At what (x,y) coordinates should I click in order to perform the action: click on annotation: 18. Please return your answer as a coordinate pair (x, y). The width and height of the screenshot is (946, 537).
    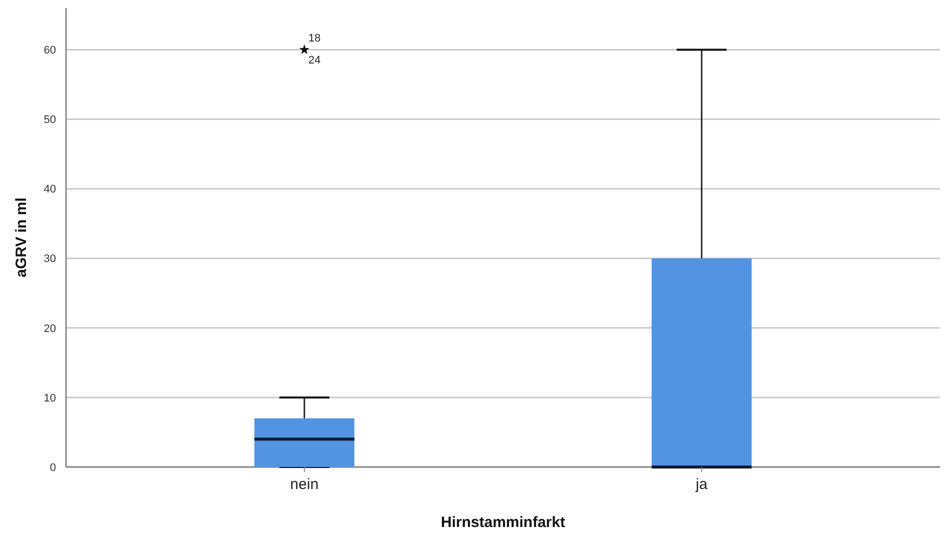
    Looking at the image, I should click on (314, 38).